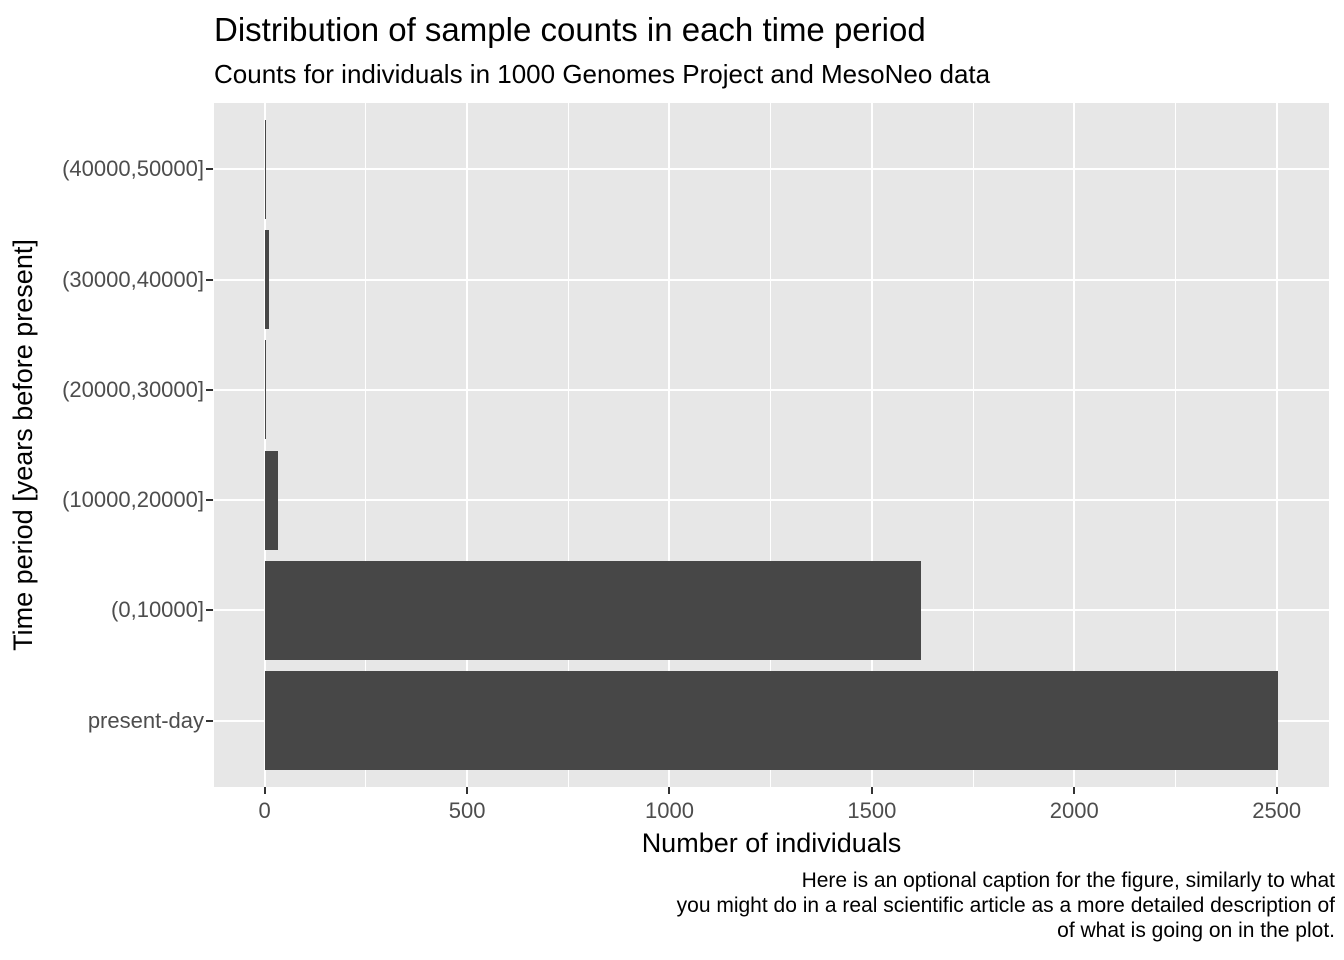 This screenshot has height=960, width=1344. I want to click on y-tick-label: (10000,20000], so click(133, 500).